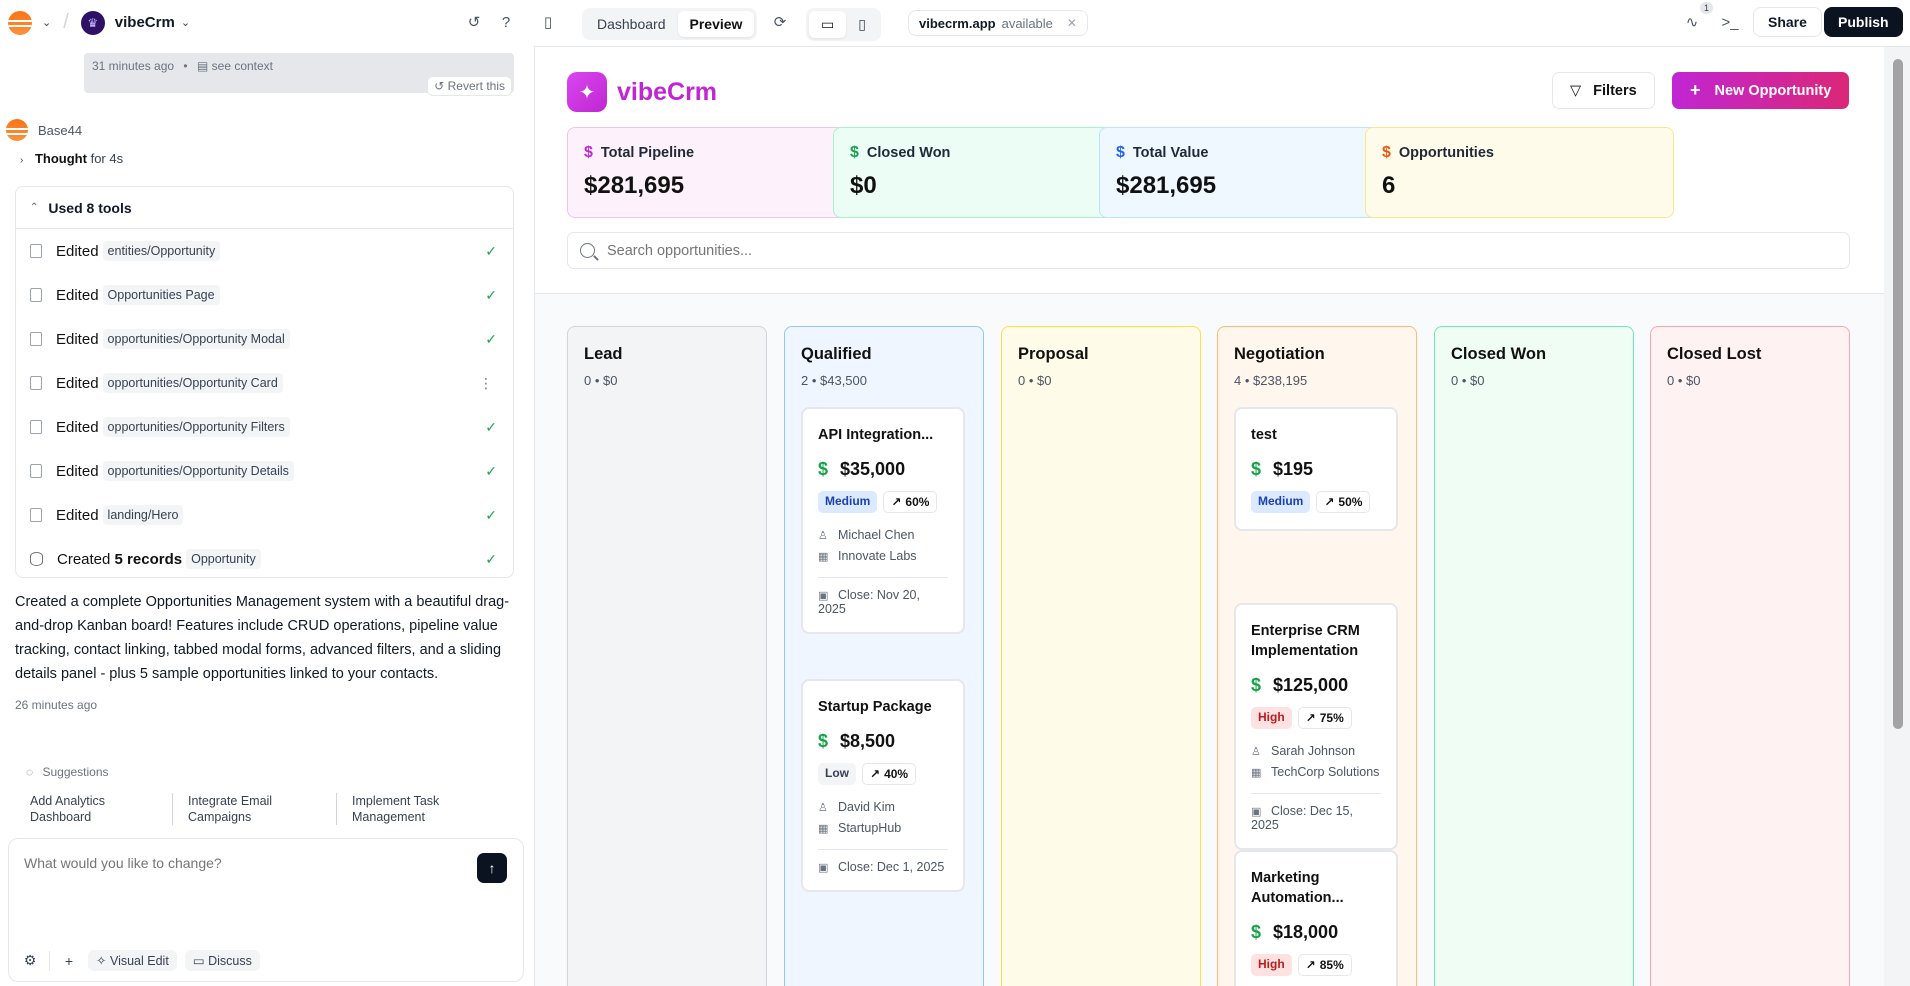  What do you see at coordinates (1389, 185) in the screenshot?
I see `stat-value: 6` at bounding box center [1389, 185].